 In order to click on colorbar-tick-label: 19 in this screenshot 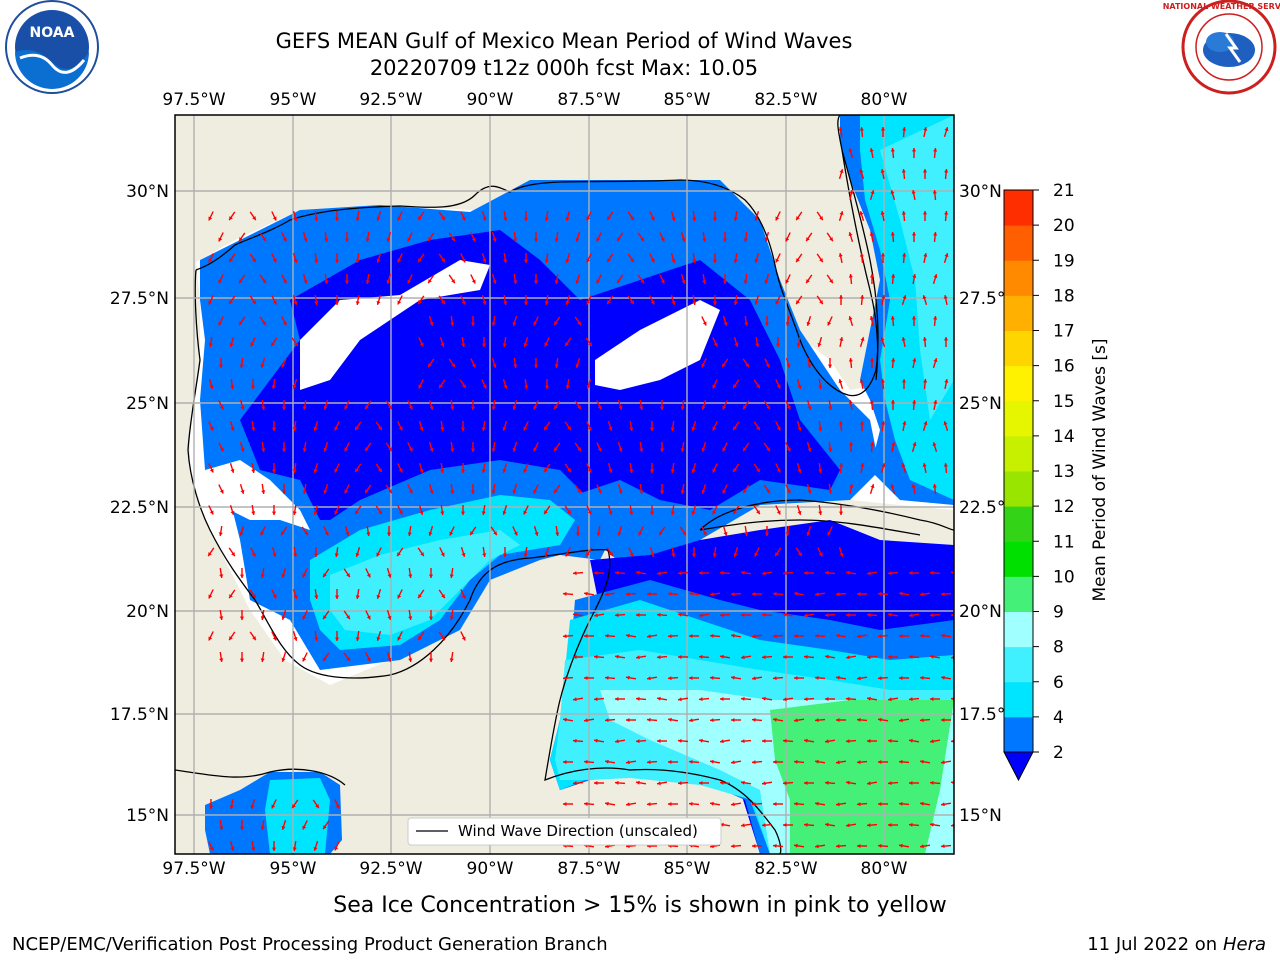, I will do `click(1064, 261)`.